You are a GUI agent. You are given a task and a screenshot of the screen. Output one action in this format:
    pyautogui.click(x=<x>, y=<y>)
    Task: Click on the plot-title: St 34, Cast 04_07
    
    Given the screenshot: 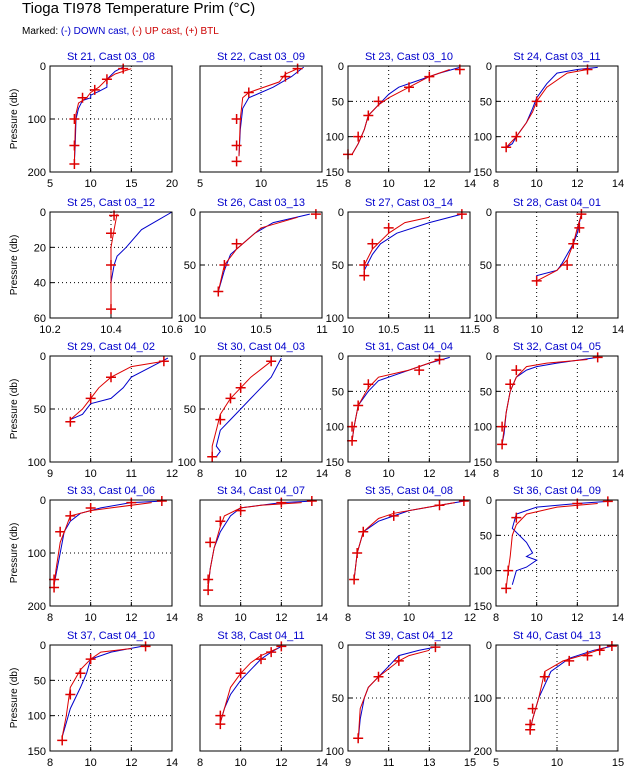 What is the action you would take?
    pyautogui.click(x=261, y=491)
    